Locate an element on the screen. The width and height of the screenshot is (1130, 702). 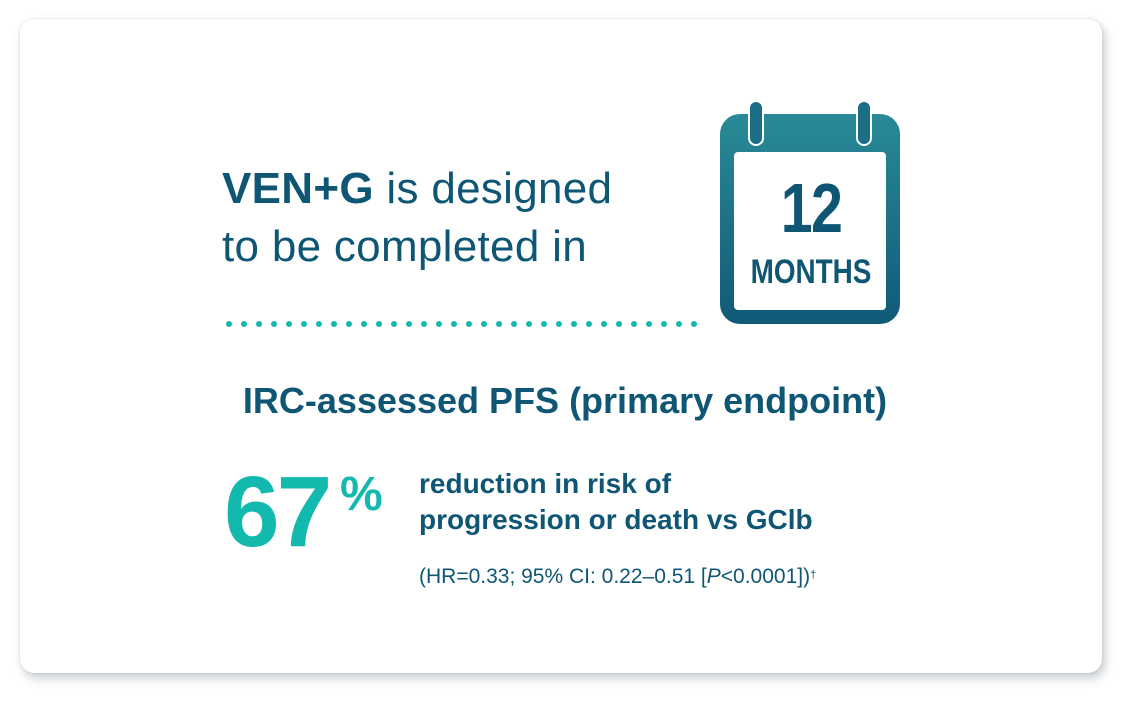
headline-brand: VEN+G is located at coordinates (298, 188).